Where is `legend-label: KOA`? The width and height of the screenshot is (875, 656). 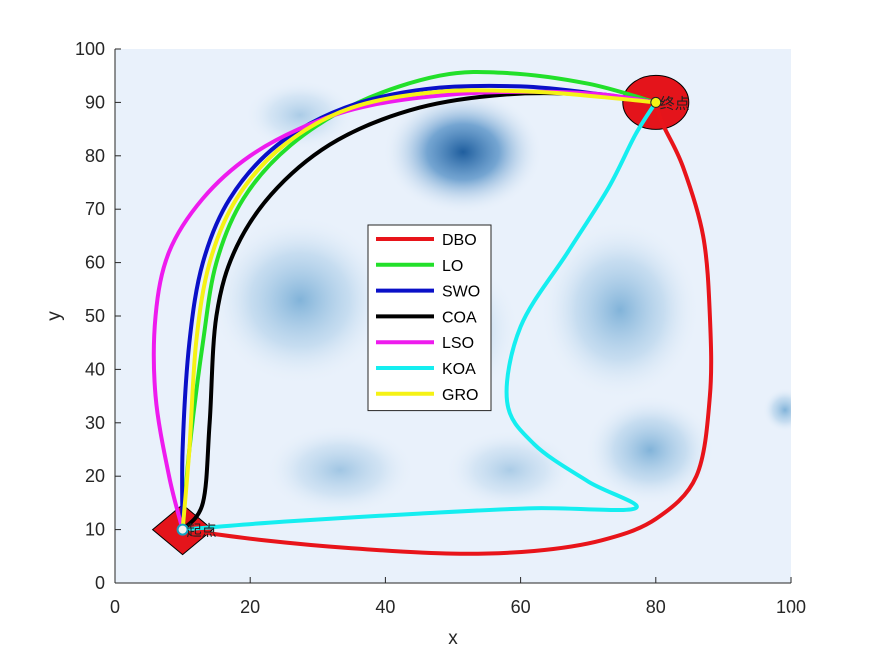
legend-label: KOA is located at coordinates (459, 369).